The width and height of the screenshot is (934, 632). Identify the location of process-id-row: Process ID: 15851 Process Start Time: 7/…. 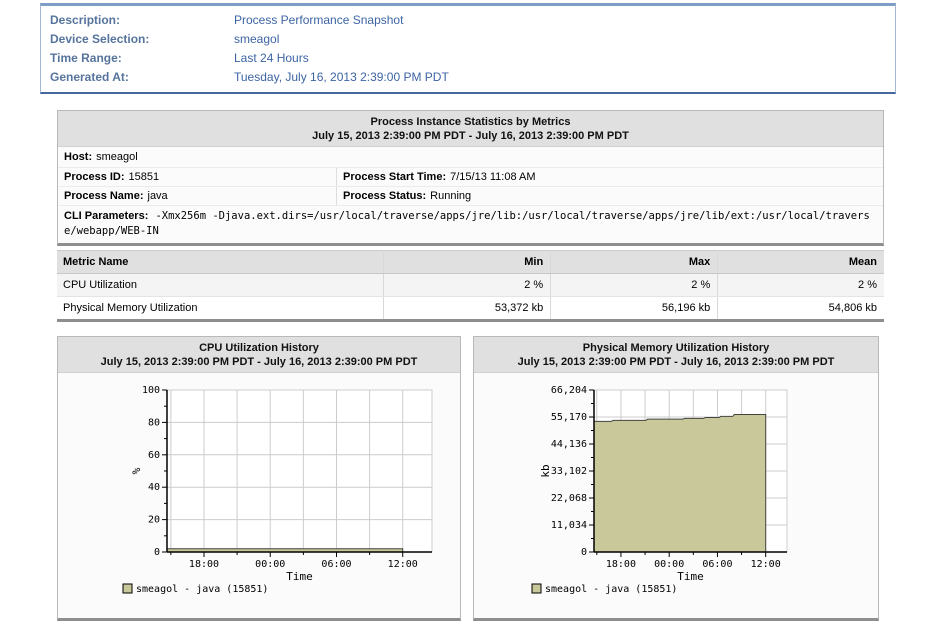
(470, 176).